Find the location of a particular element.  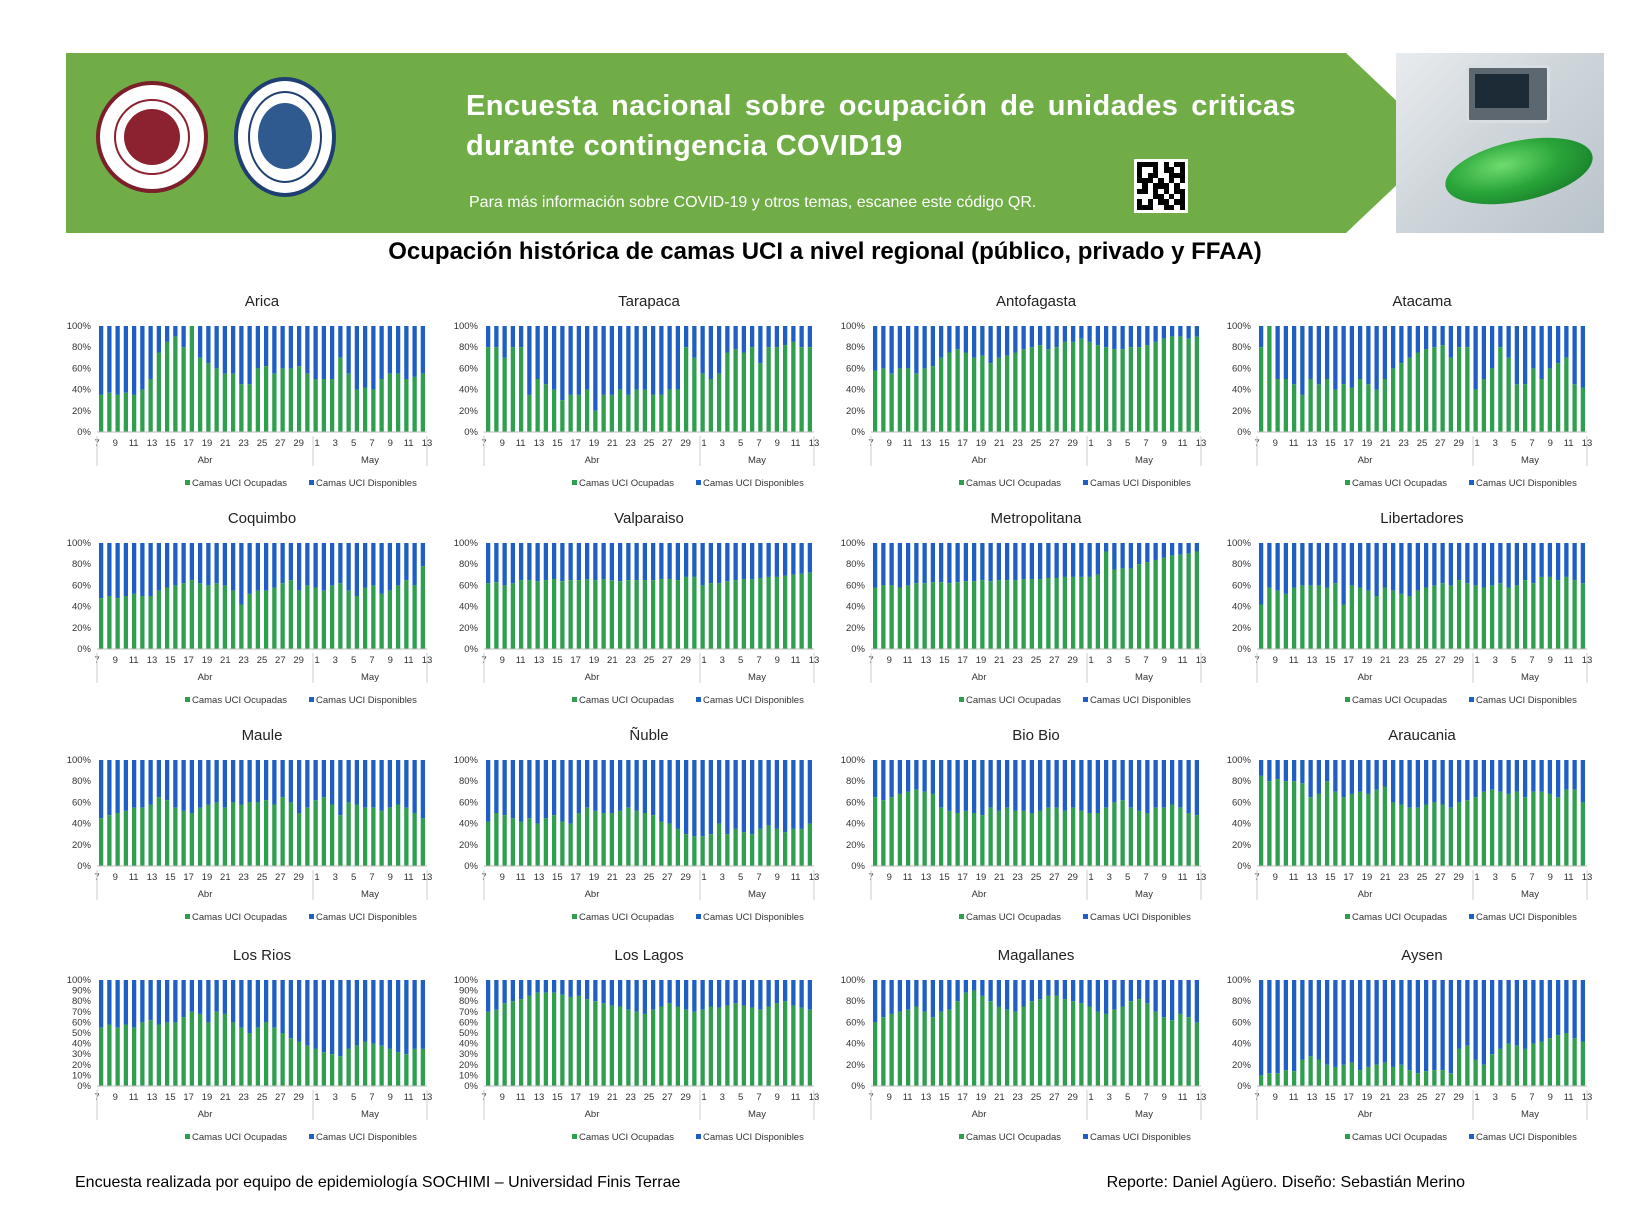

x-tick-label: 15 is located at coordinates (944, 660).